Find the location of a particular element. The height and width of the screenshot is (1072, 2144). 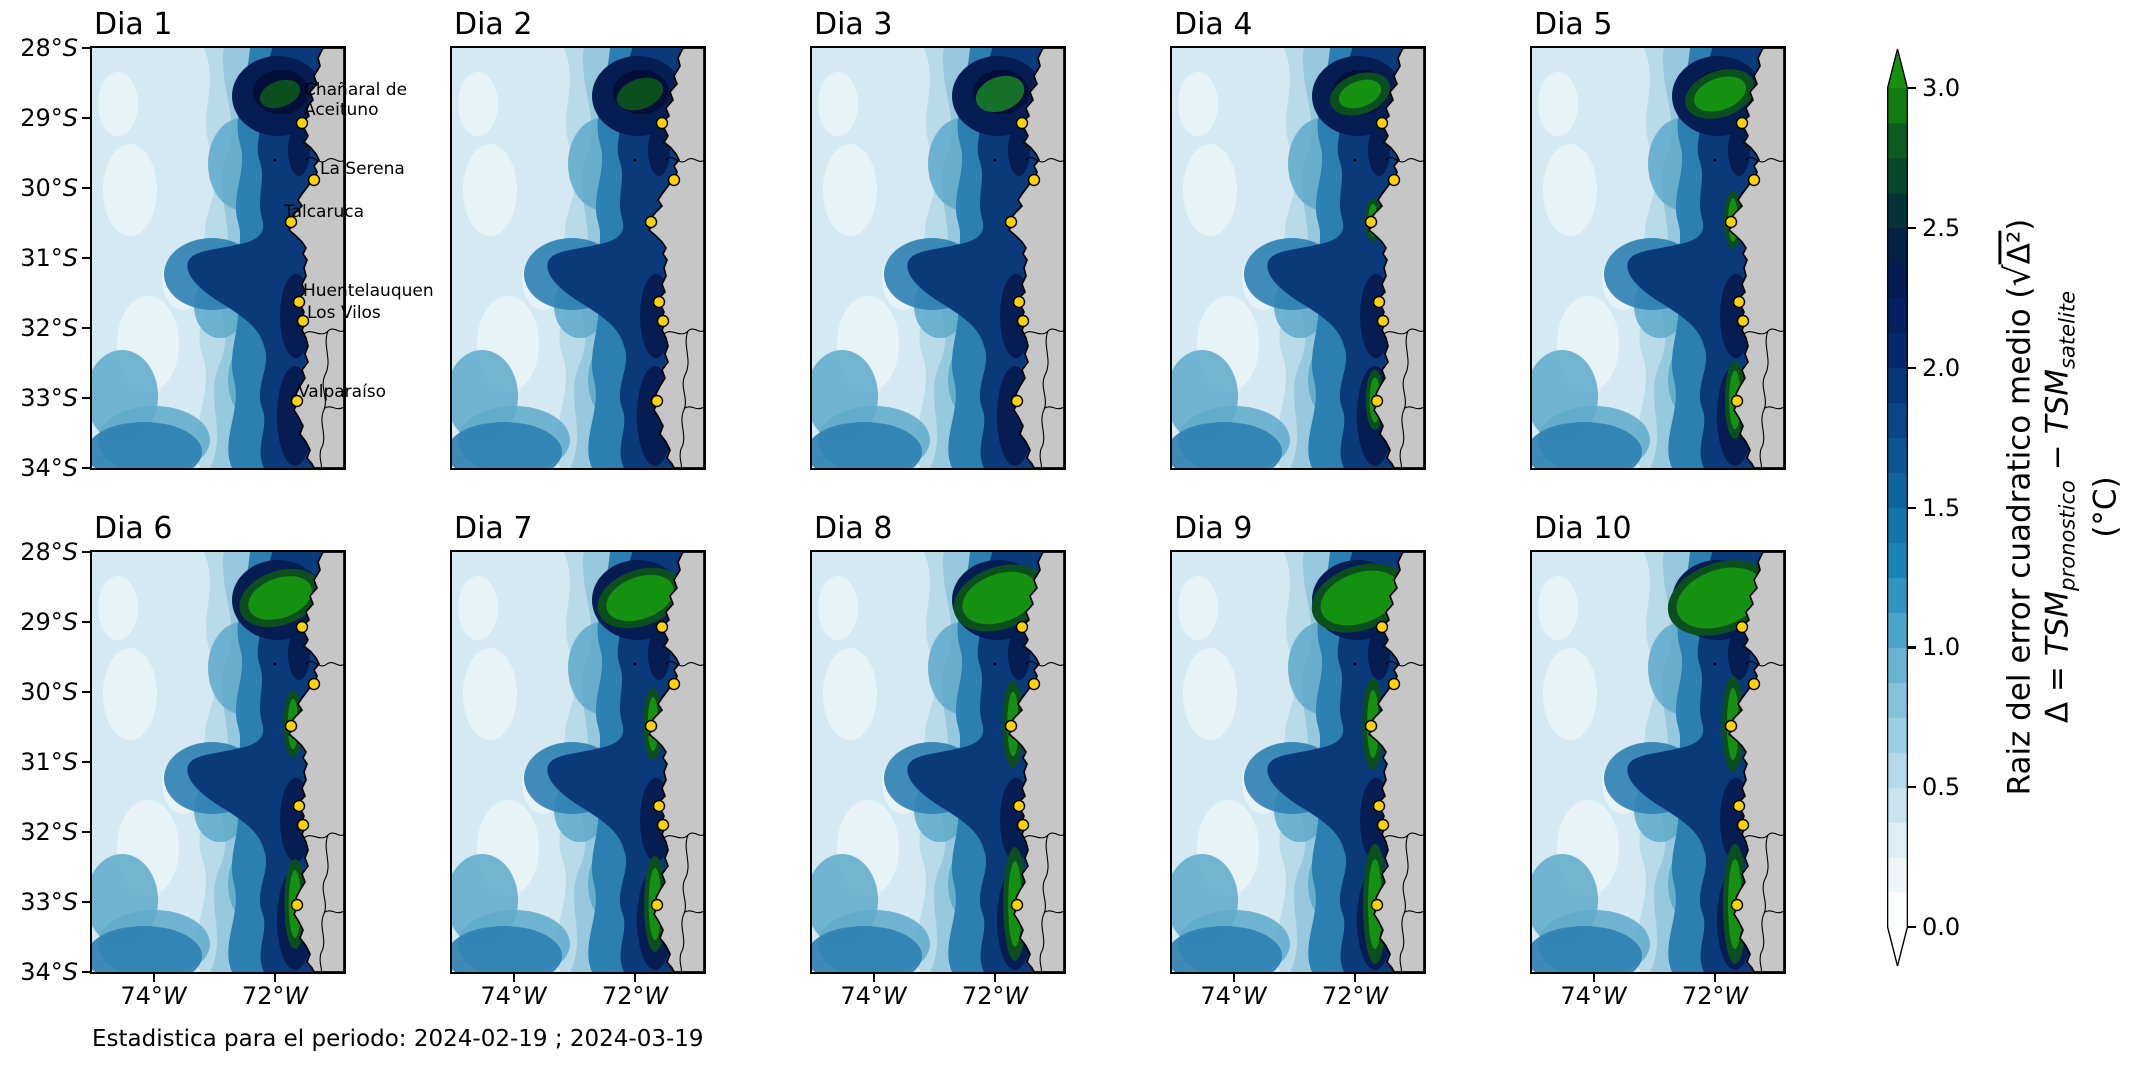

colorbar-label-line2: Δ = TSMpronostico − TSMsatelite is located at coordinates (2059, 507).